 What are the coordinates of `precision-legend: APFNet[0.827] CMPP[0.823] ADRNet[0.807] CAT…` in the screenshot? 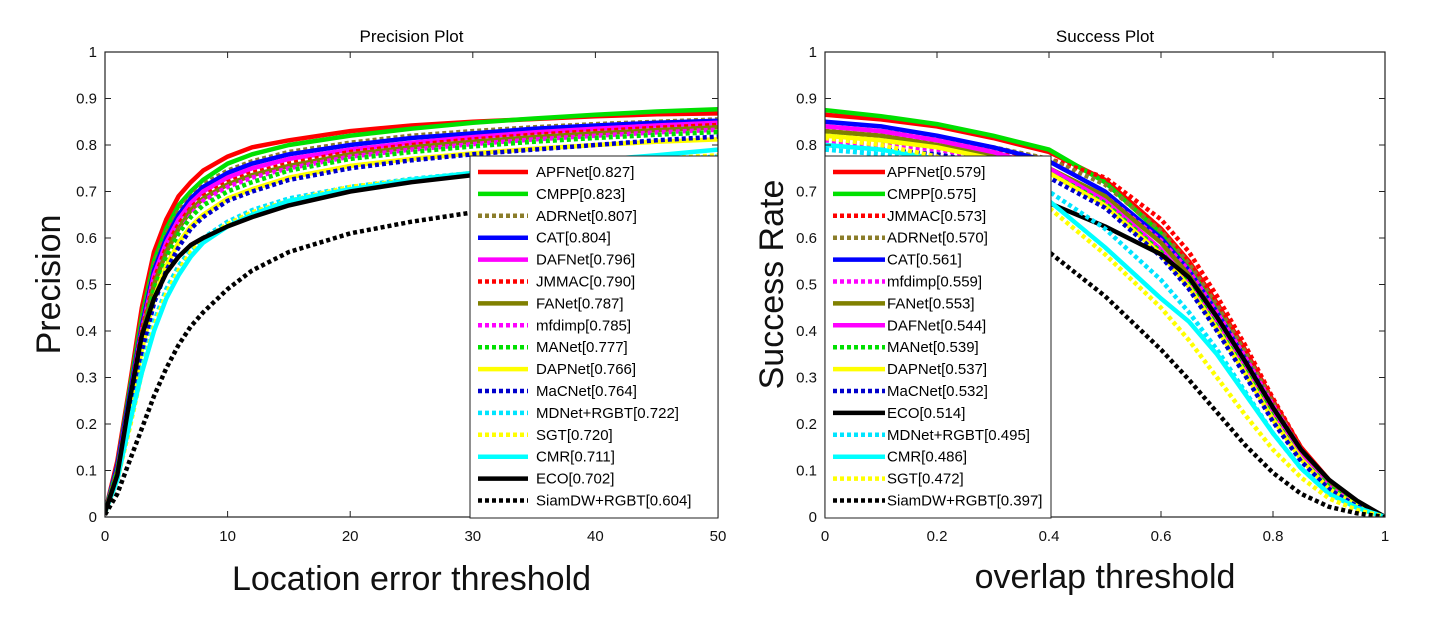 It's located at (594, 337).